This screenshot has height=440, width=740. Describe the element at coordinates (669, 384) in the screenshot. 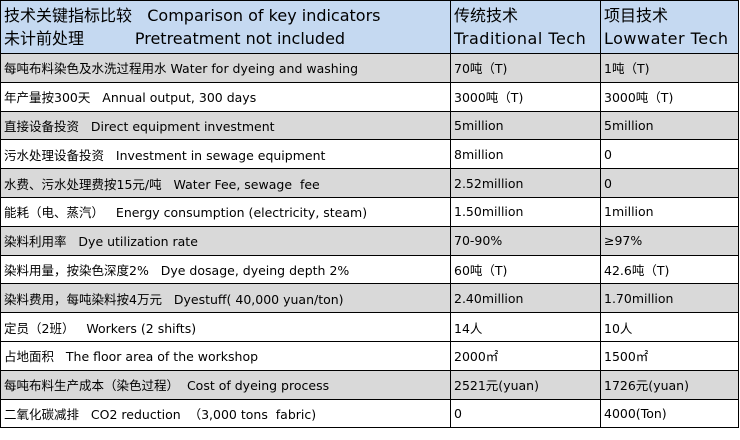

I see `lowwater-value-cell: 1726元(yuan)` at that location.